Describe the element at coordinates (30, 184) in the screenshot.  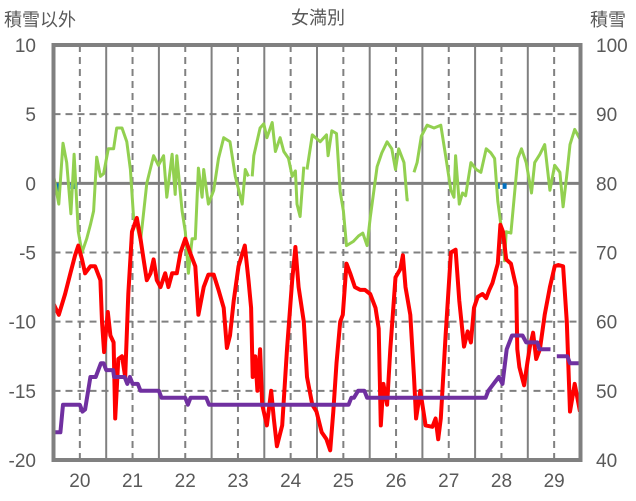
I see `y-tick-label: 0` at that location.